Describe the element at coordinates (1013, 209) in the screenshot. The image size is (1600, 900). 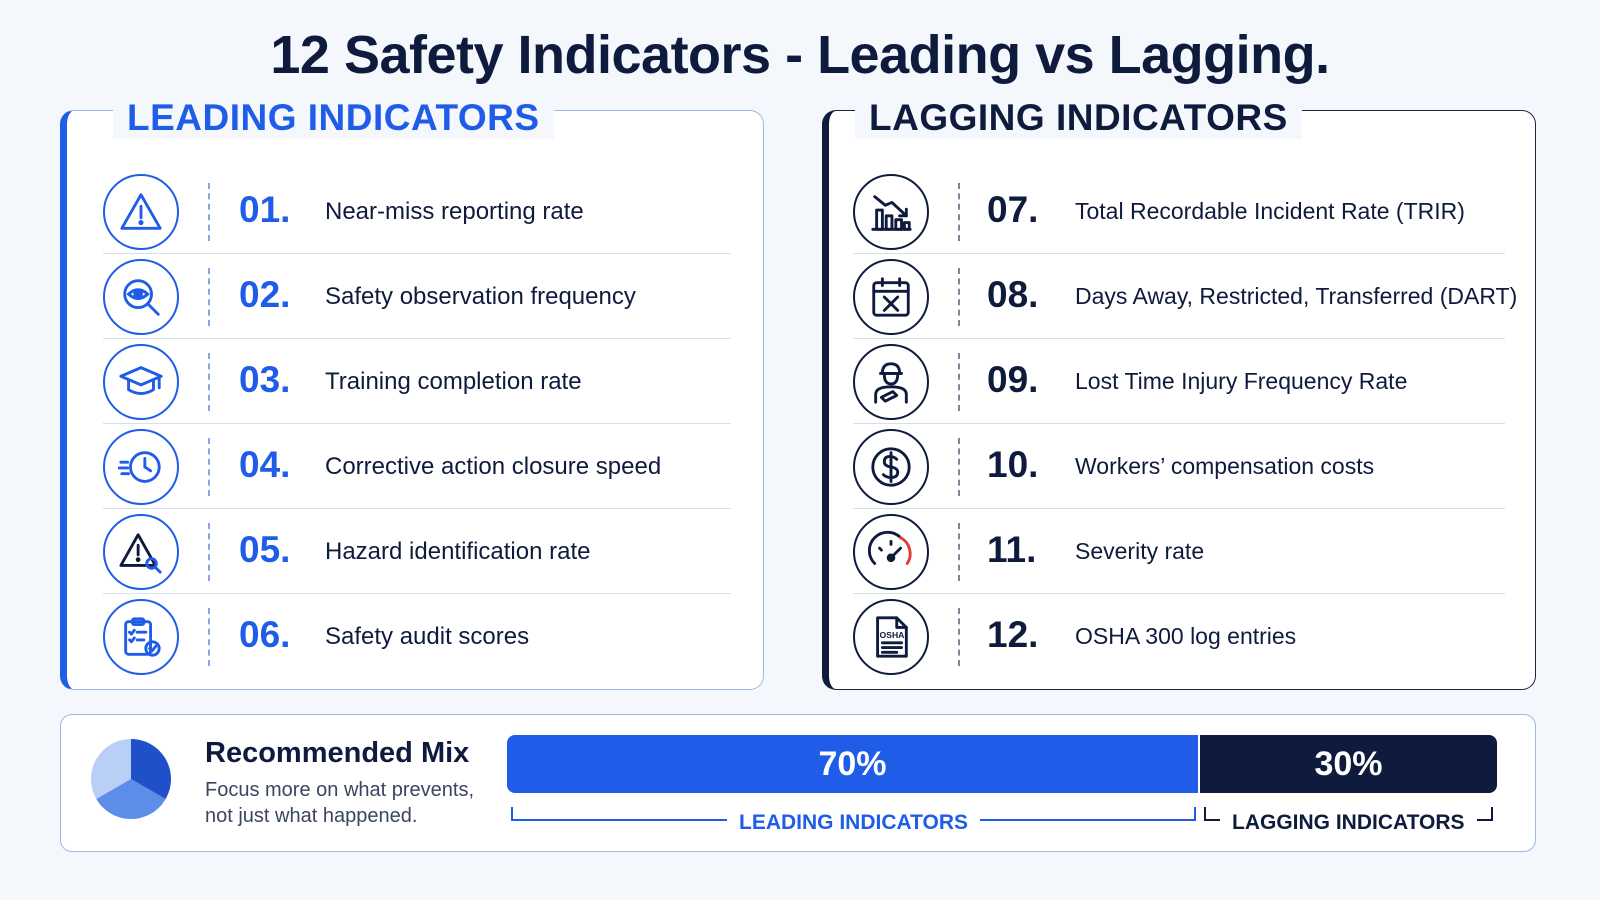
I see `indicator-number: 07.` at that location.